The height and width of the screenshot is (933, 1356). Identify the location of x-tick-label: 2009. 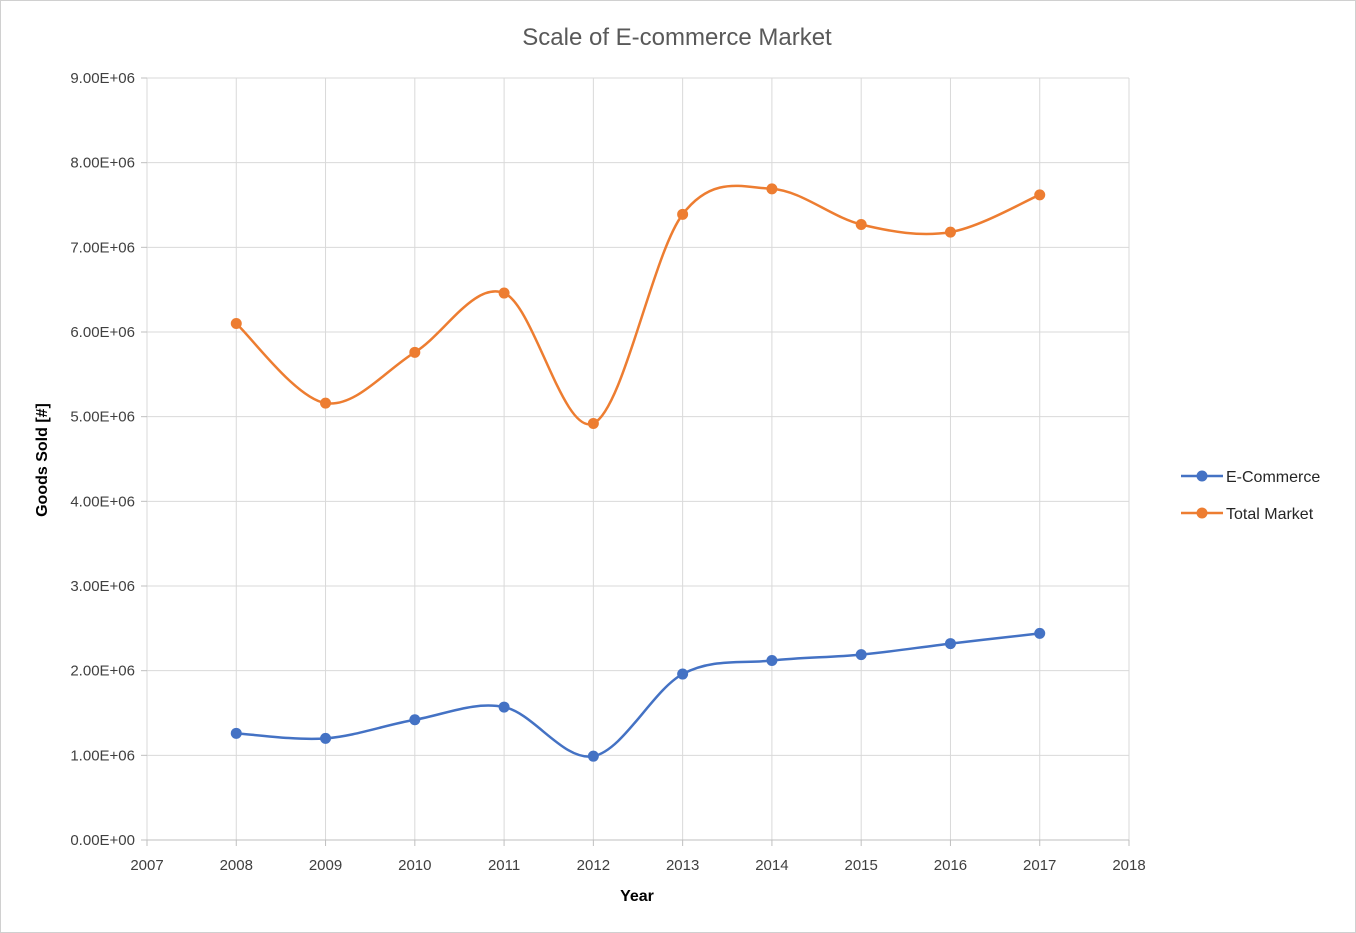
(325, 865).